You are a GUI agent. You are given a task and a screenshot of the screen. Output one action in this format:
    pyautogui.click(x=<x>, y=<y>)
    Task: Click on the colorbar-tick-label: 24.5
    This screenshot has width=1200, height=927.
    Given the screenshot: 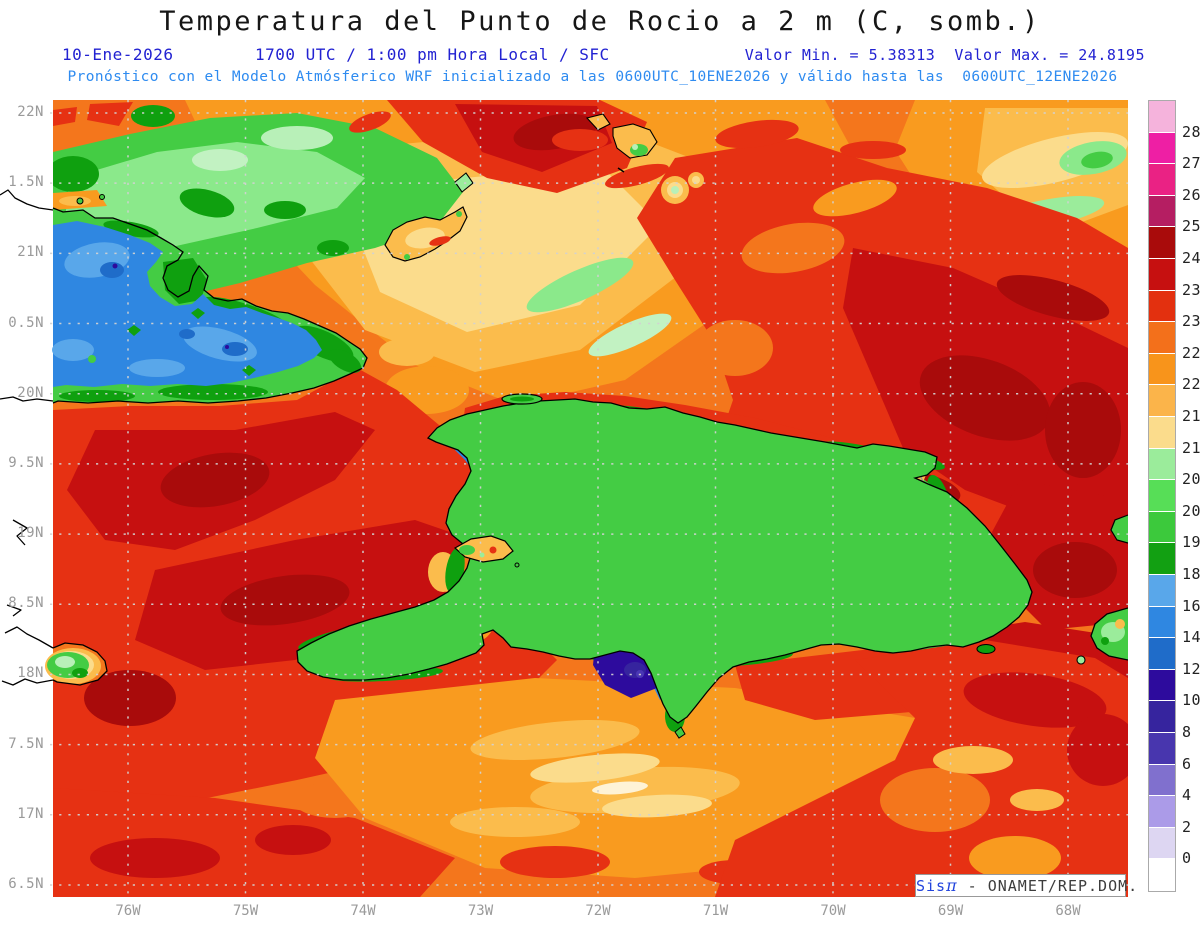 What is the action you would take?
    pyautogui.click(x=1191, y=258)
    